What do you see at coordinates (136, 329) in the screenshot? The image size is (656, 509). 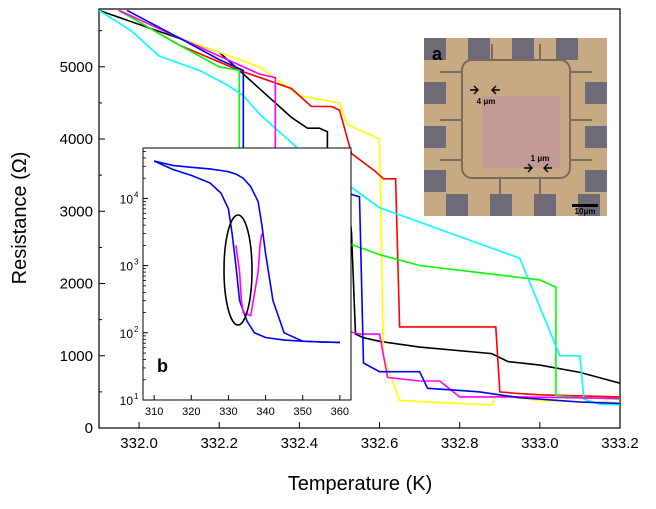 I see `inset-y-tick-exponent: 2` at bounding box center [136, 329].